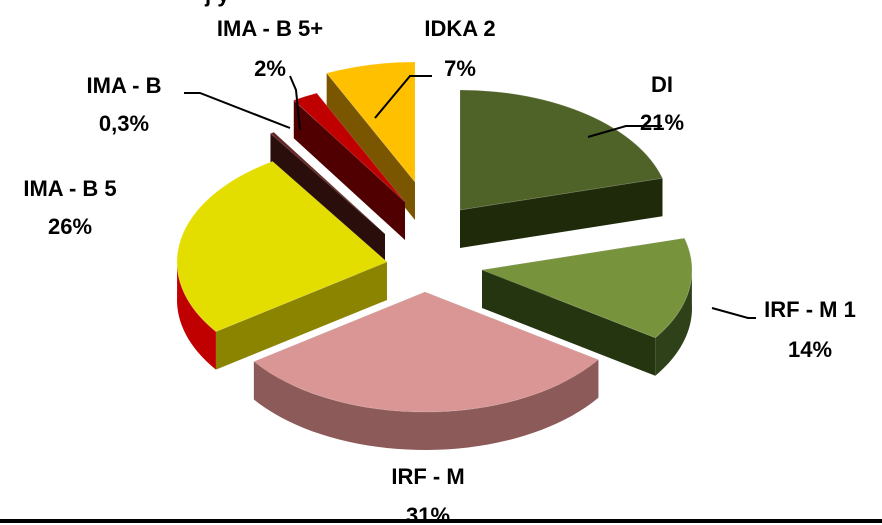 The height and width of the screenshot is (525, 882). I want to click on slice-value-ima-b-5: 26%, so click(70, 226).